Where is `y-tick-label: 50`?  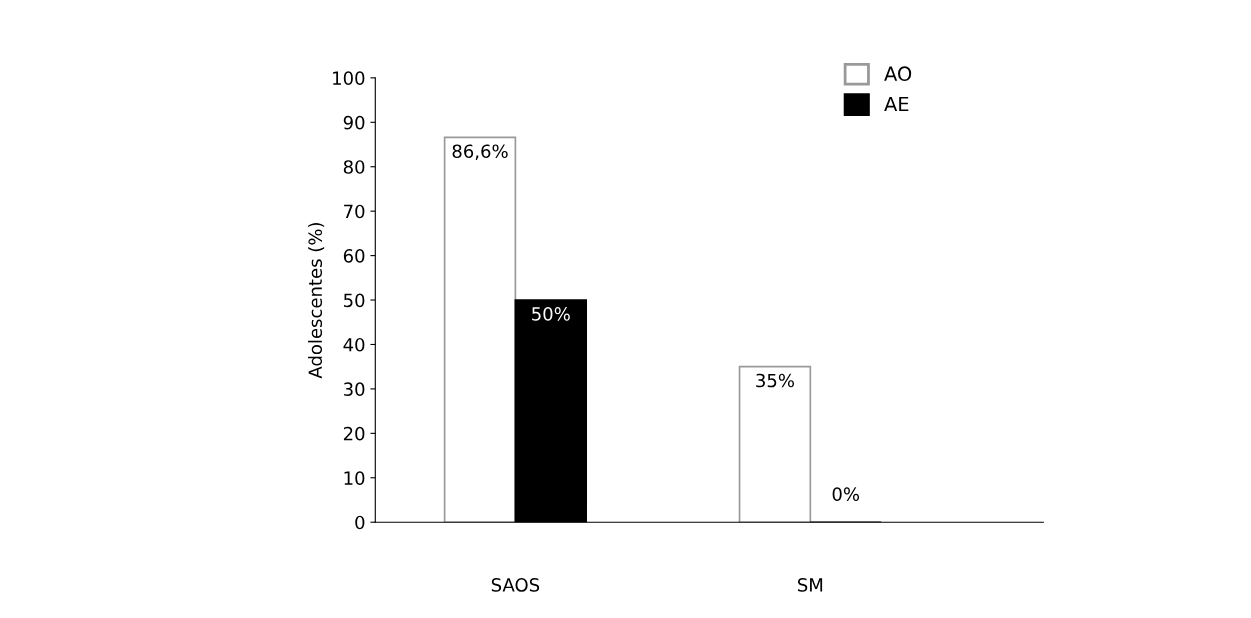
y-tick-label: 50 is located at coordinates (354, 300).